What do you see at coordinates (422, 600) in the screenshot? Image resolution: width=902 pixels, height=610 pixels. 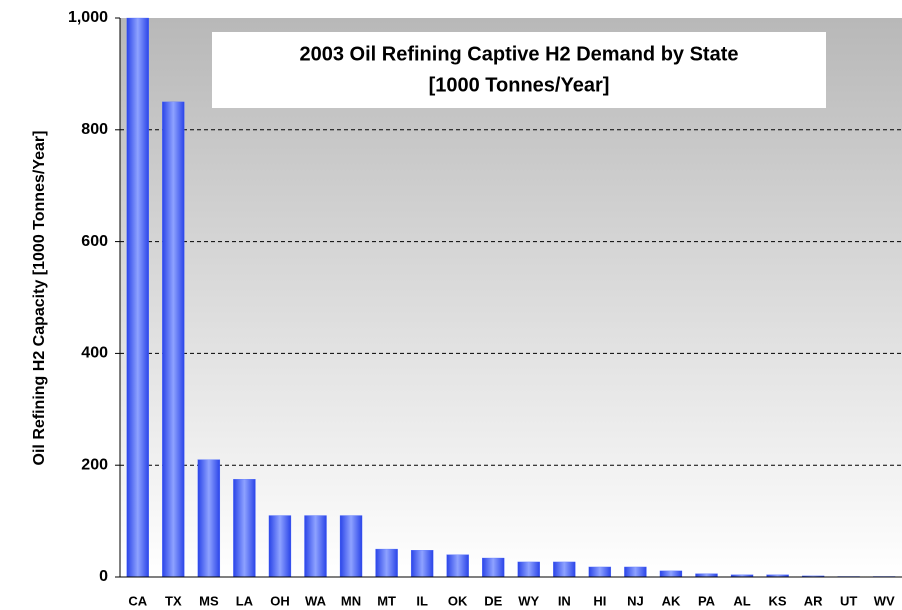 I see `x-tick-label: IL` at bounding box center [422, 600].